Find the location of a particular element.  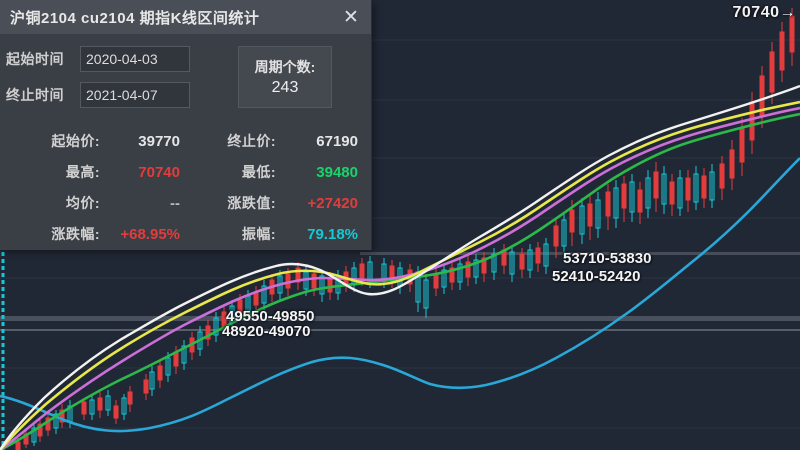

current-price-arrow-label: 70740→ is located at coordinates (764, 12).